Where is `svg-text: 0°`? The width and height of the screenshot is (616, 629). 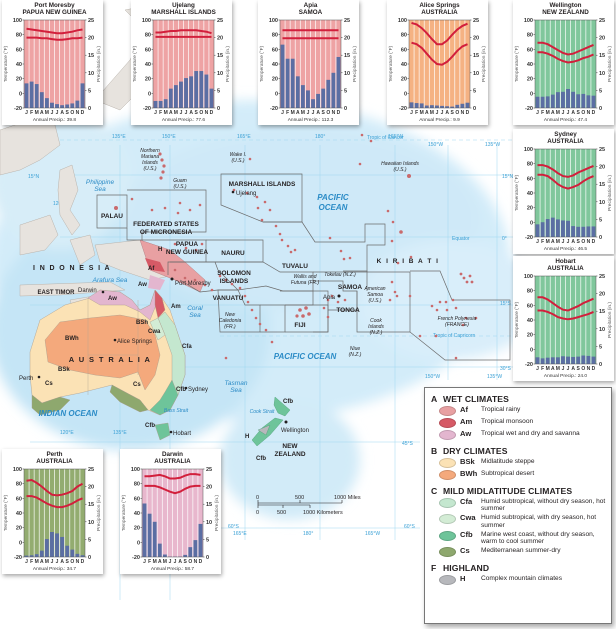
svg-text: 0° is located at coordinates (504, 239).